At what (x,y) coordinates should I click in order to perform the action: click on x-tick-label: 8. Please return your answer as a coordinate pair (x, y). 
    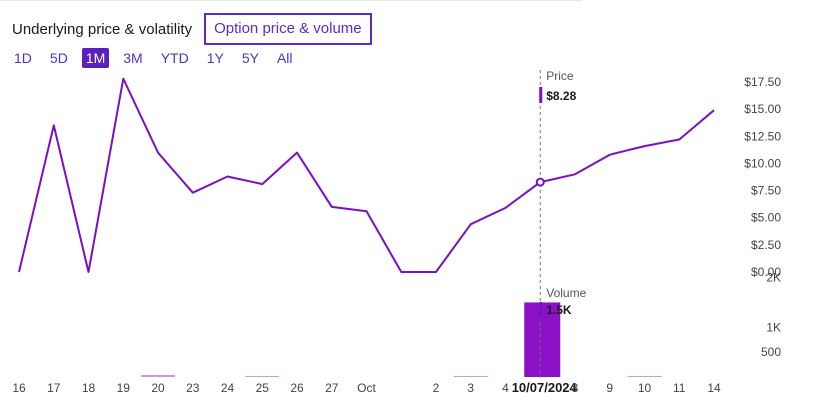
    Looking at the image, I should click on (575, 388).